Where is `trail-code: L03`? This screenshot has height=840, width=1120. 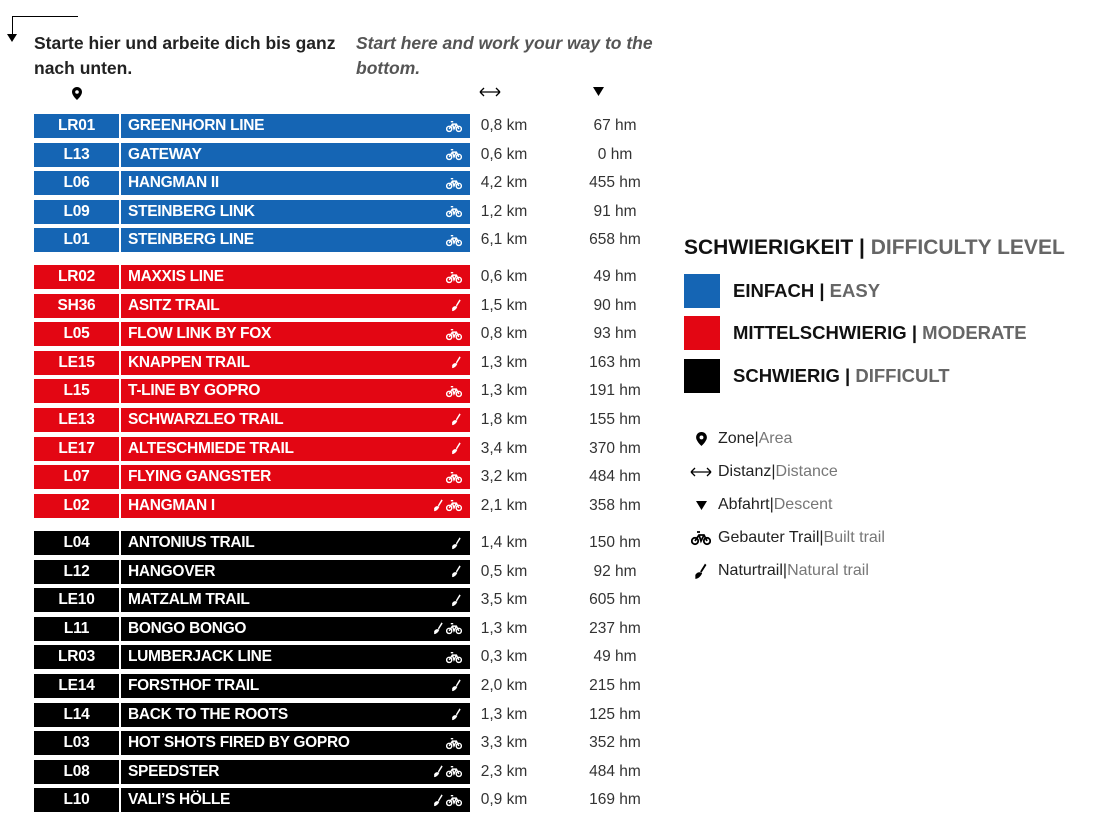
trail-code: L03 is located at coordinates (76, 743).